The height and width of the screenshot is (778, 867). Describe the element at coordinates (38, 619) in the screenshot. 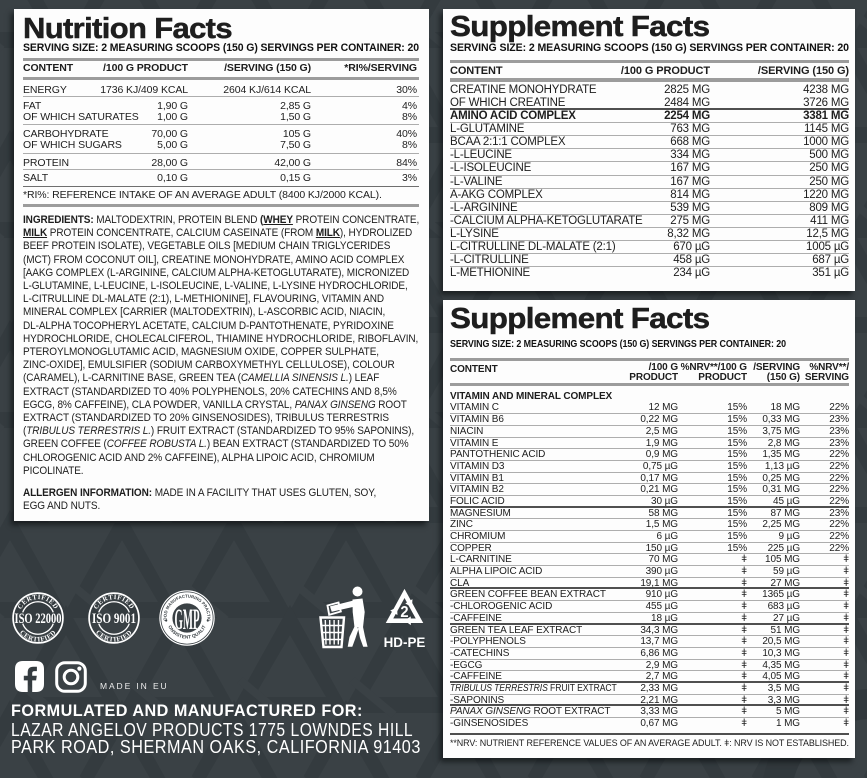

I see `svg-text: ISO 22000` at that location.